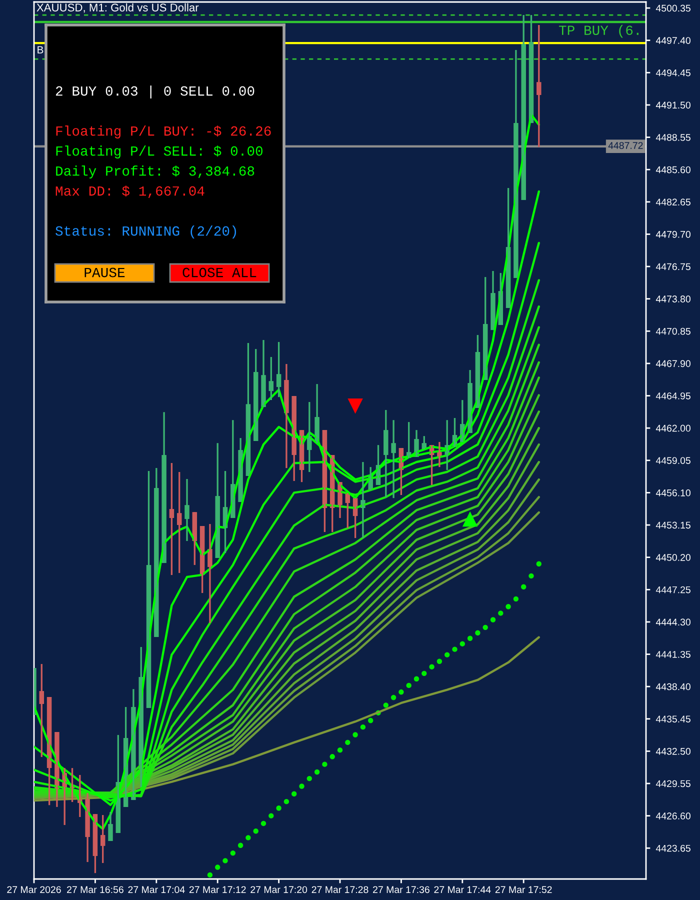  I want to click on x-tick-label: 27 Mar 16:56, so click(95, 890).